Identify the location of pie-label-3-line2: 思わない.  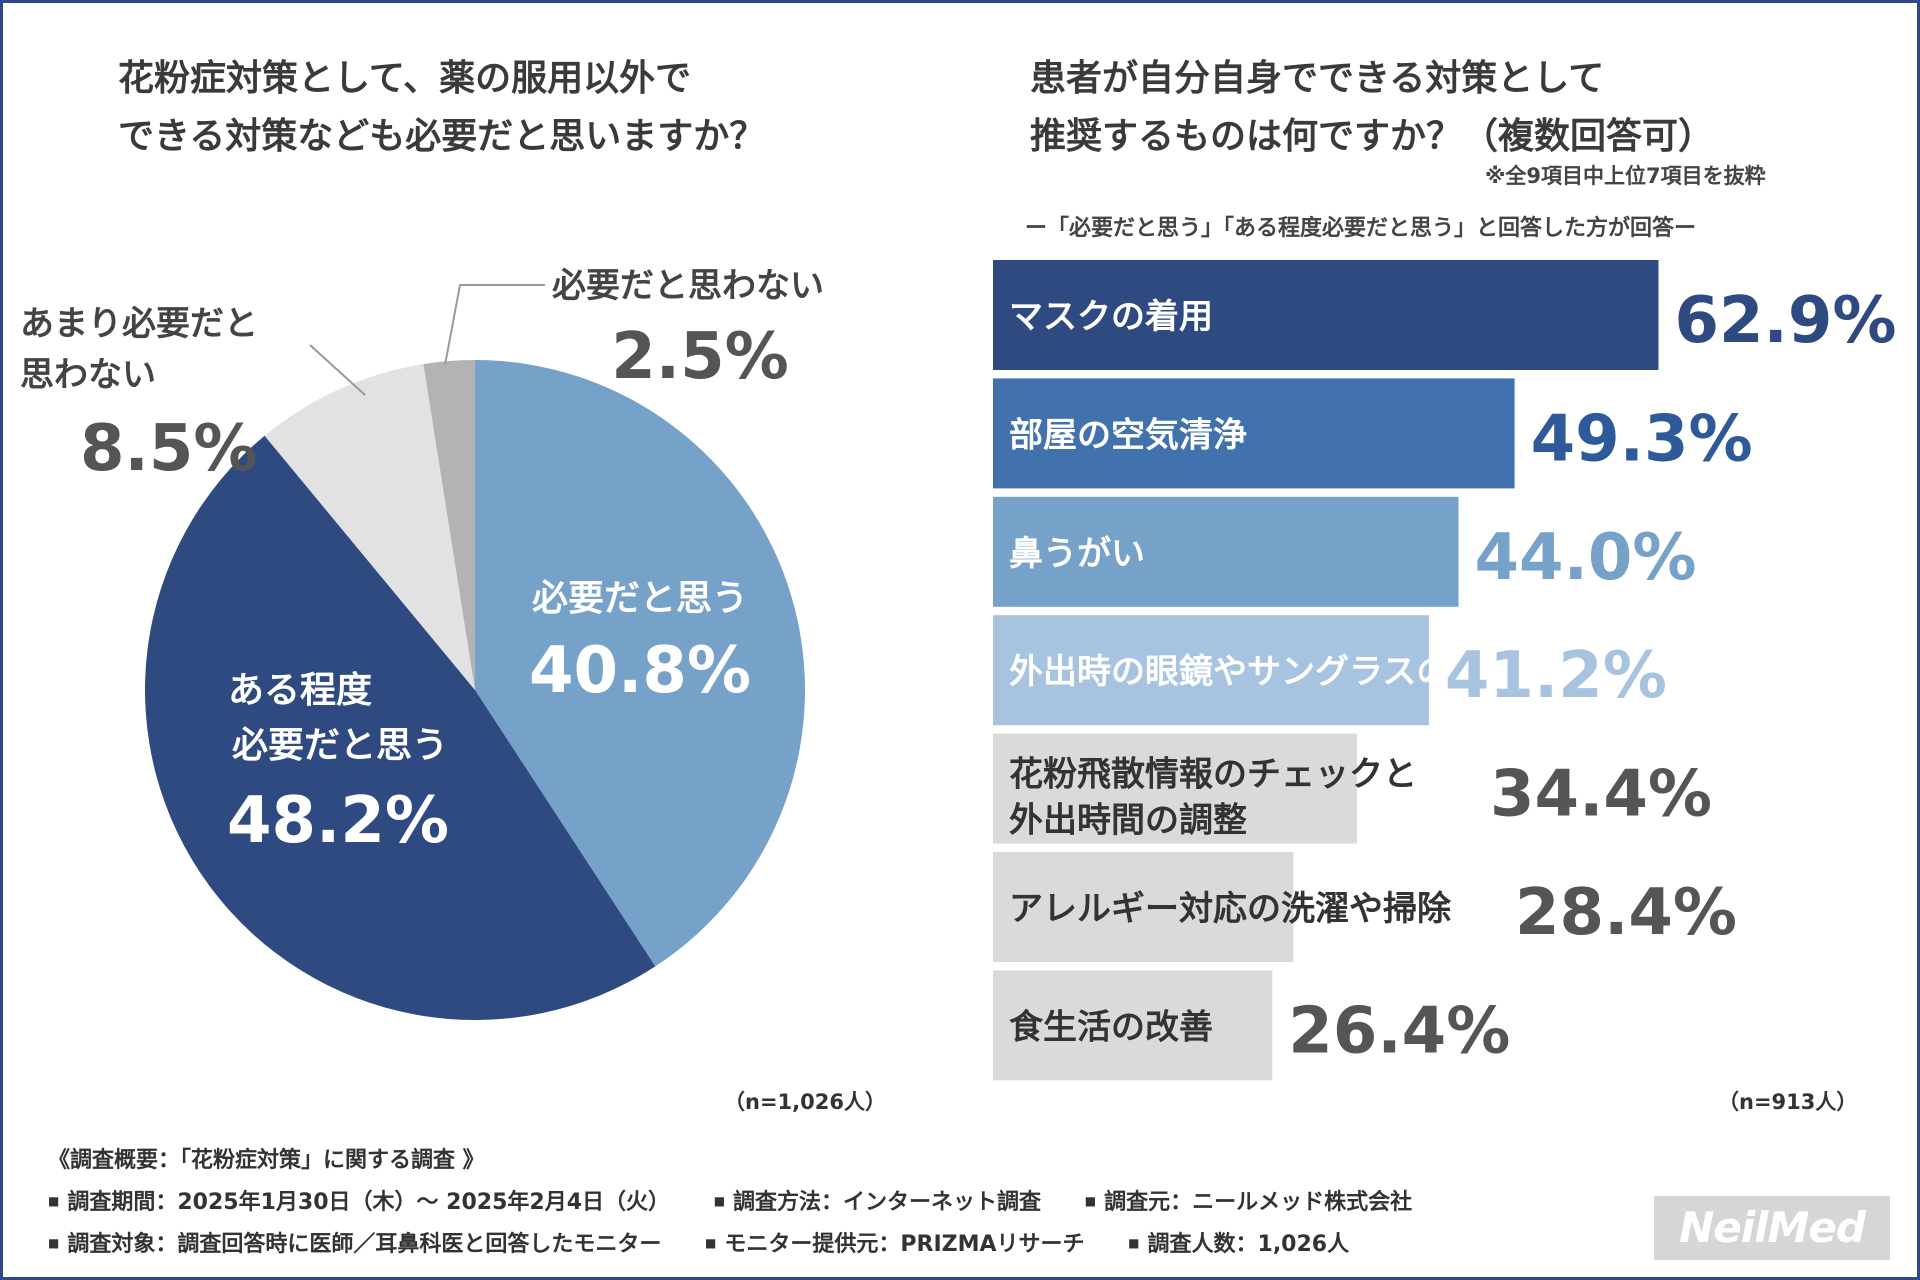
(88, 375).